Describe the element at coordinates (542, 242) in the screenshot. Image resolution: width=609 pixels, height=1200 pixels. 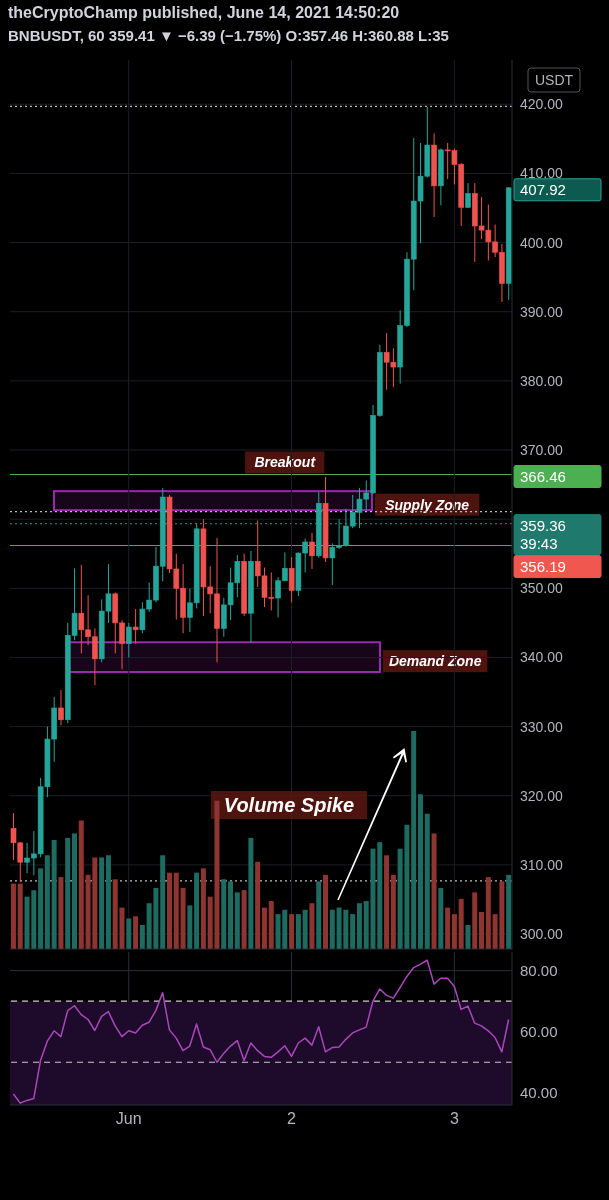
I see `y-tick-label: 400.00` at that location.